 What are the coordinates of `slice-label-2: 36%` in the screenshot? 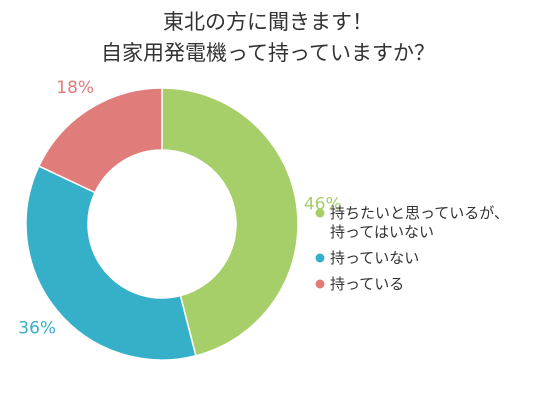 It's located at (37, 328).